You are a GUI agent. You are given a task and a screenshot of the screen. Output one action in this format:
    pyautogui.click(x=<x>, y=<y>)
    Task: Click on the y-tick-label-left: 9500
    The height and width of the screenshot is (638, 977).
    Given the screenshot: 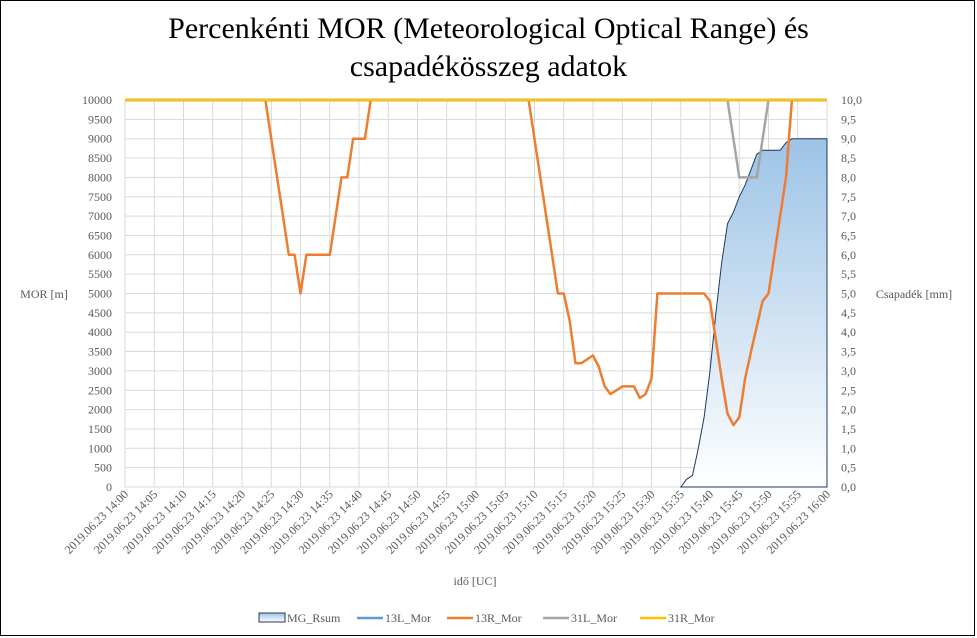 What is the action you would take?
    pyautogui.click(x=100, y=119)
    